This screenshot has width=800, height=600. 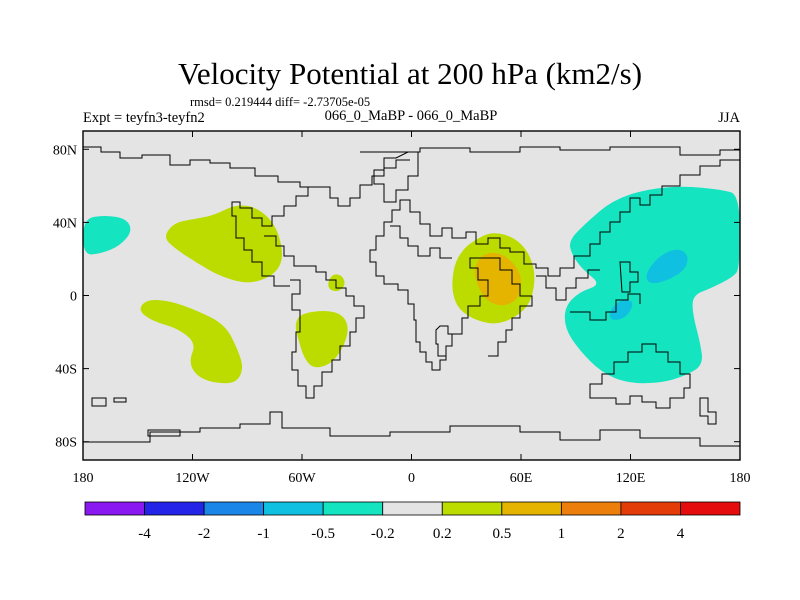 I want to click on colorbar: -4 -2 -1 -0.5 -0.2 0.2 0.5 1 2 4, so click(x=412, y=521).